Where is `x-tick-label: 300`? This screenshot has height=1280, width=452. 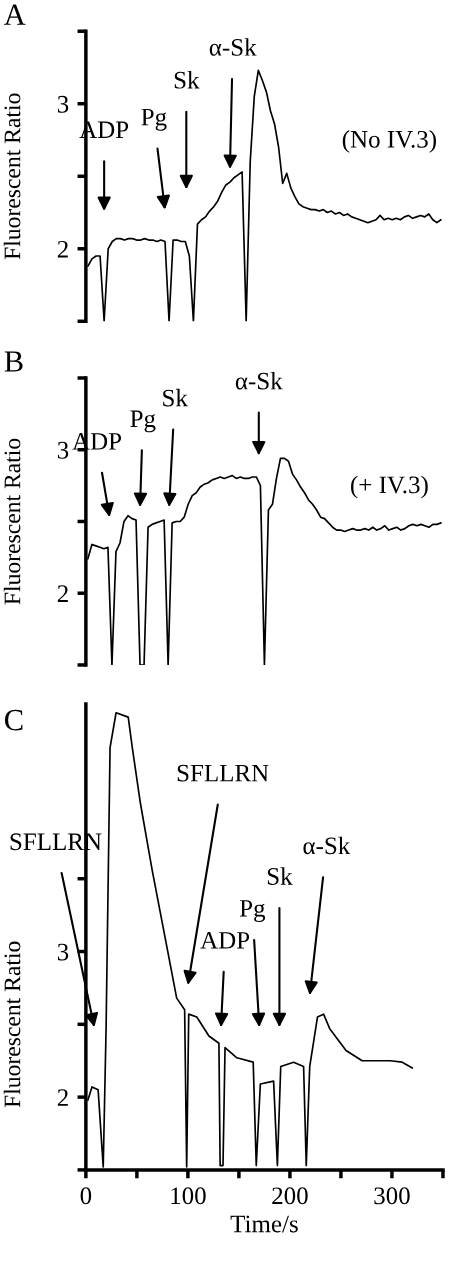 x-tick-label: 300 is located at coordinates (392, 1196).